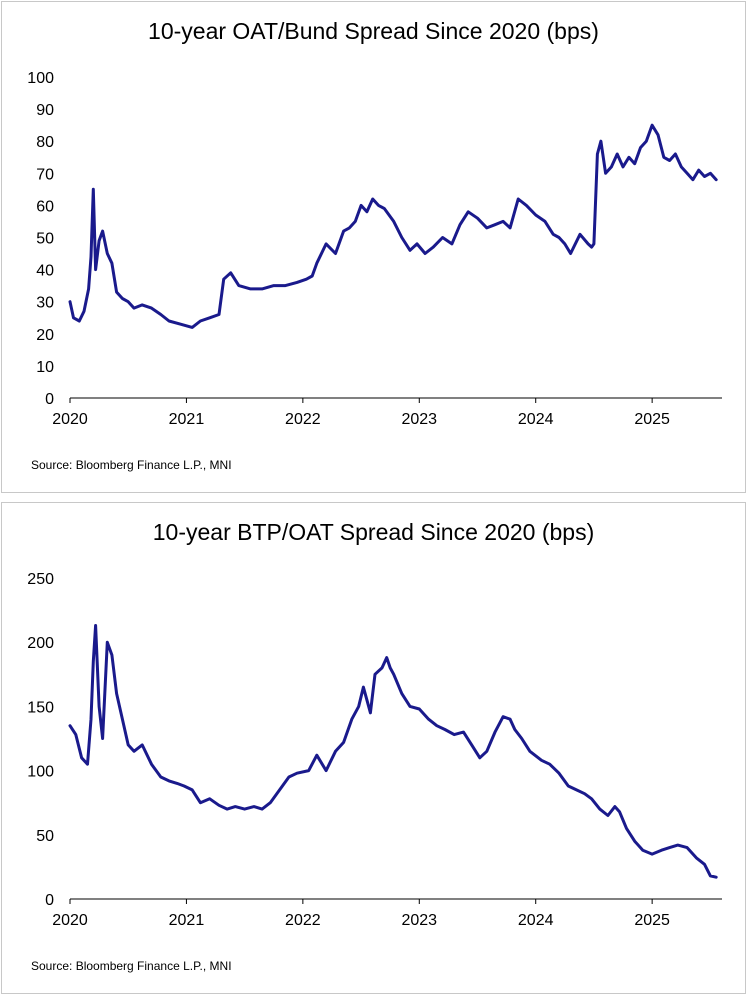 The image size is (749, 996). What do you see at coordinates (45, 142) in the screenshot?
I see `y-tick-label: 80` at bounding box center [45, 142].